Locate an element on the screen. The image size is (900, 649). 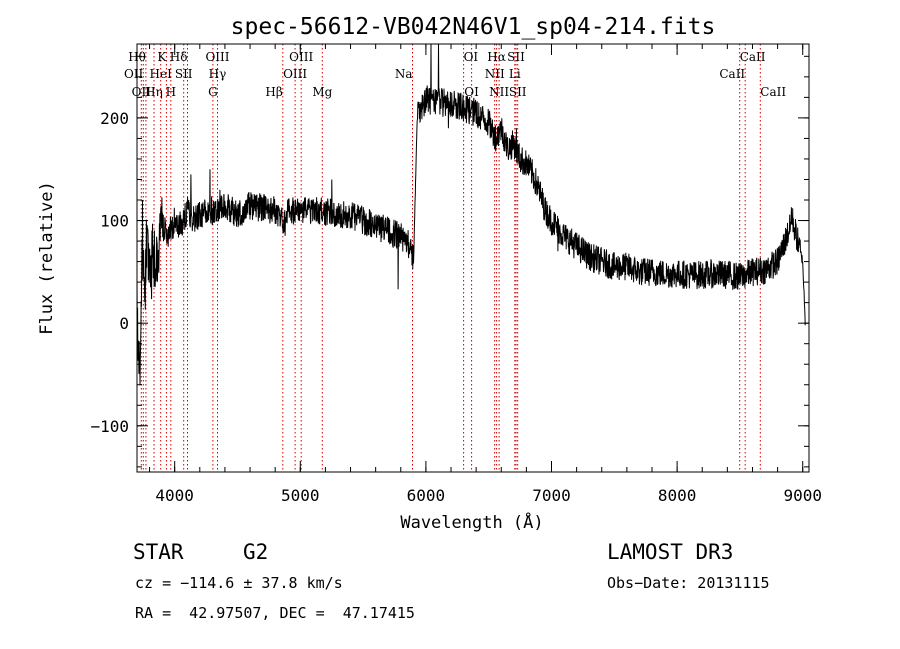
marker-label: K is located at coordinates (162, 57).